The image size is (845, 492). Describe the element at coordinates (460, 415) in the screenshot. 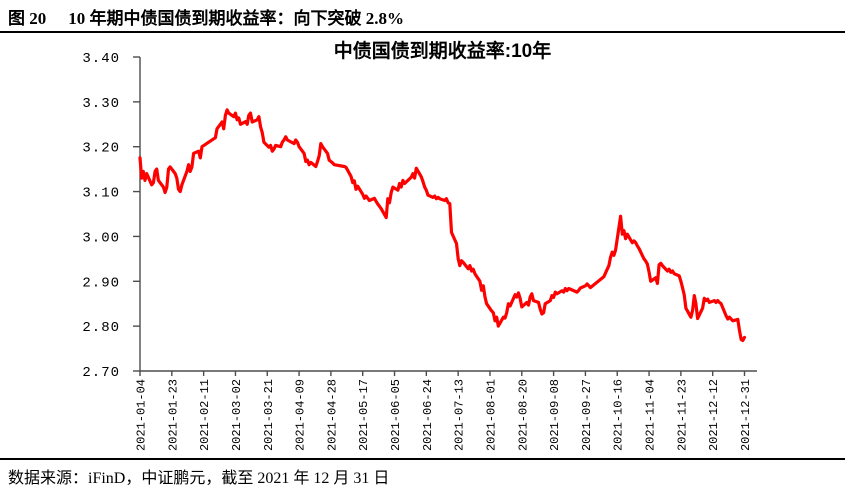

I see `x-tick-label: 2021-07-13` at that location.